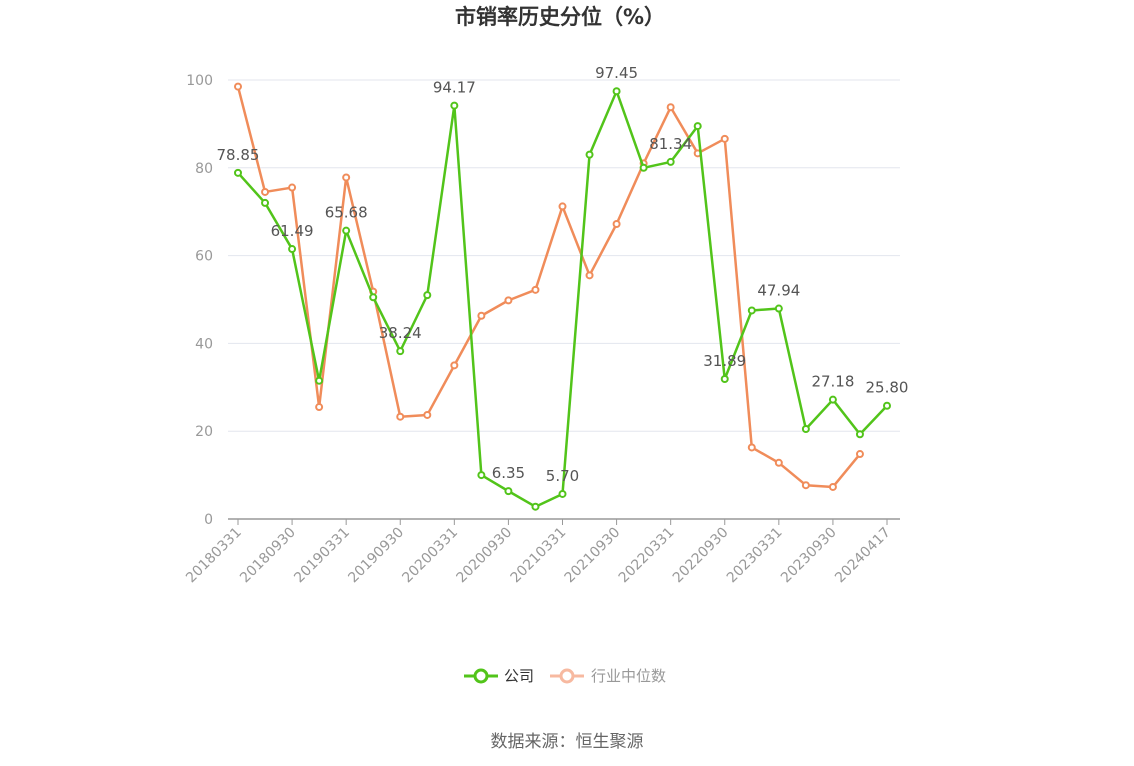 Image resolution: width=1134 pixels, height=766 pixels. Describe the element at coordinates (628, 676) in the screenshot. I see `legend-industry-label: 行业中位数` at that location.